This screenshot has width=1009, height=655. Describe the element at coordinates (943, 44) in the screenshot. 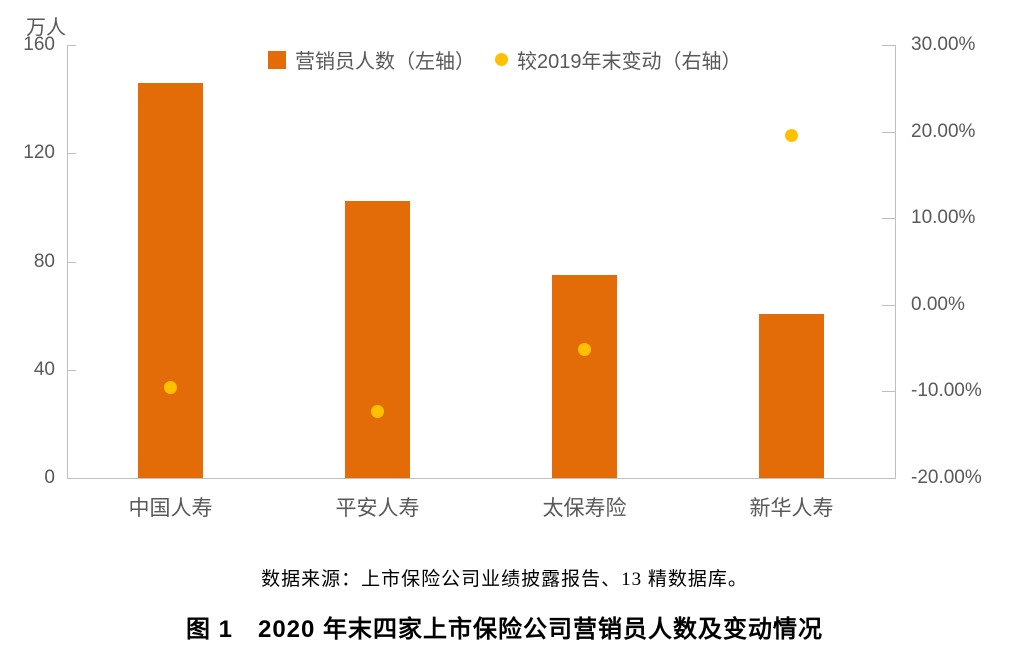

I see `right-axis-tick-label: 30.00%` at that location.